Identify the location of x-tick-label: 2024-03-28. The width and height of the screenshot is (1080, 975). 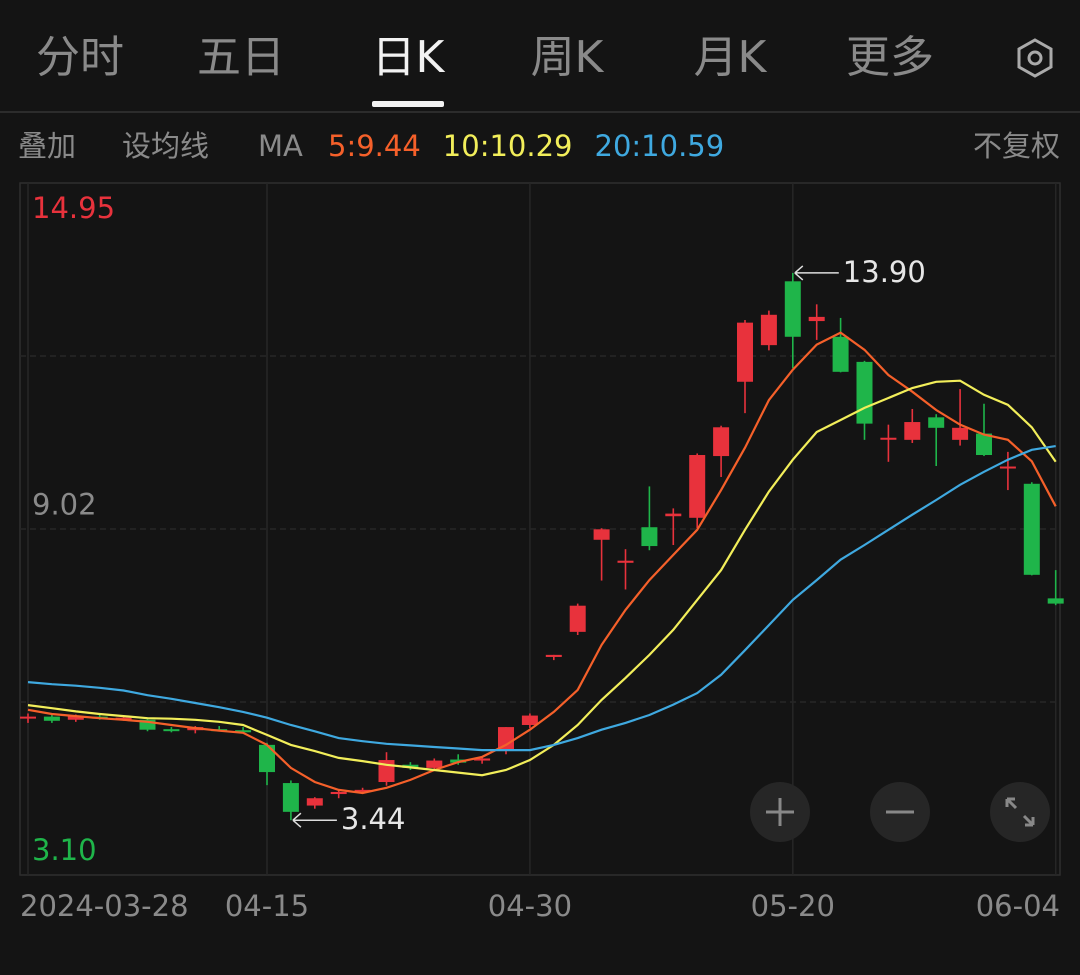
(104, 906).